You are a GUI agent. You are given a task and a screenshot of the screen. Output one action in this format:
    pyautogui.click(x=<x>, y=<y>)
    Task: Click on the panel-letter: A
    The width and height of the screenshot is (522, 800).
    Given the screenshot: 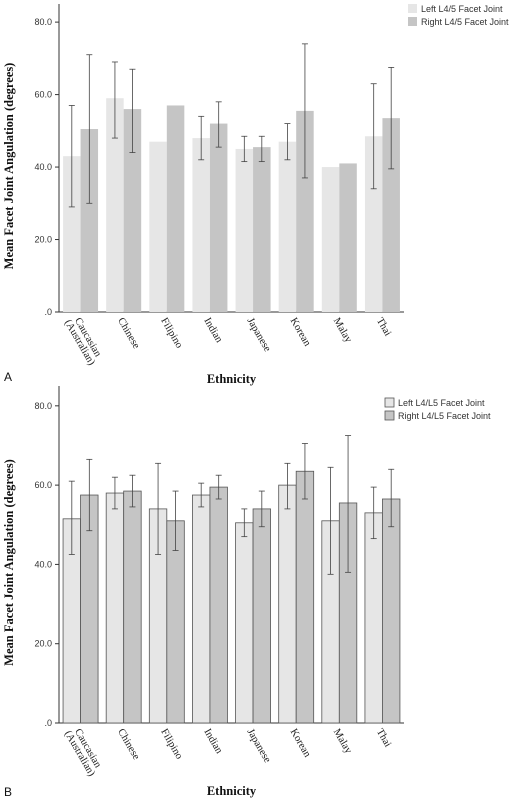 What is the action you would take?
    pyautogui.click(x=8, y=377)
    